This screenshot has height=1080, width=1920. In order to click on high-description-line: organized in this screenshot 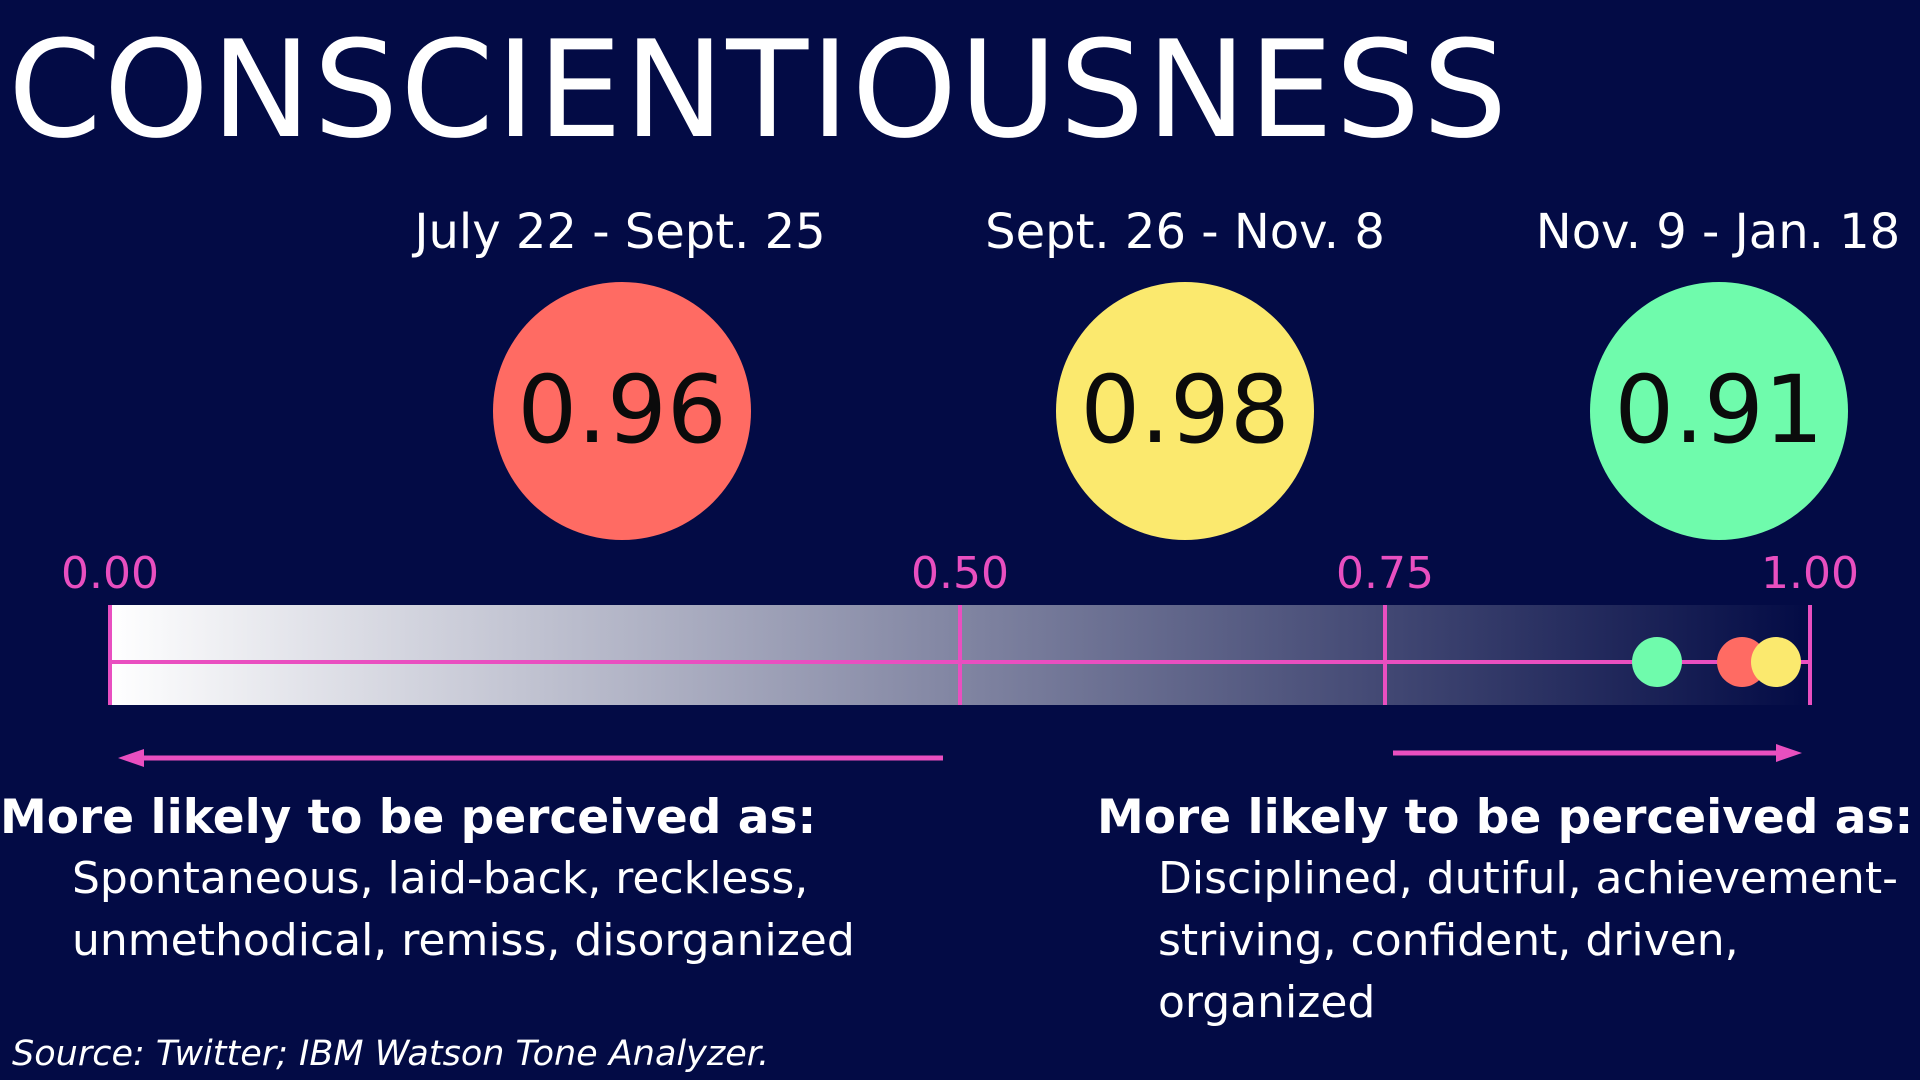, I will do `click(1267, 1002)`.